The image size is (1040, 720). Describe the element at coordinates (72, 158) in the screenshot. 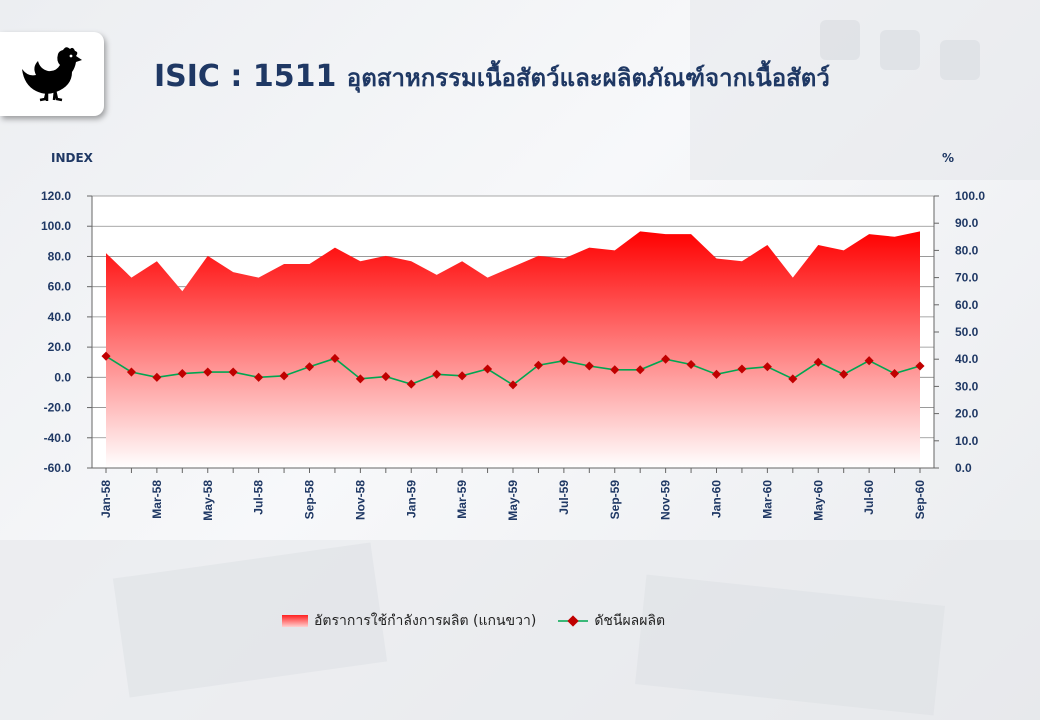

I see `left-axis-title: INDEX` at that location.